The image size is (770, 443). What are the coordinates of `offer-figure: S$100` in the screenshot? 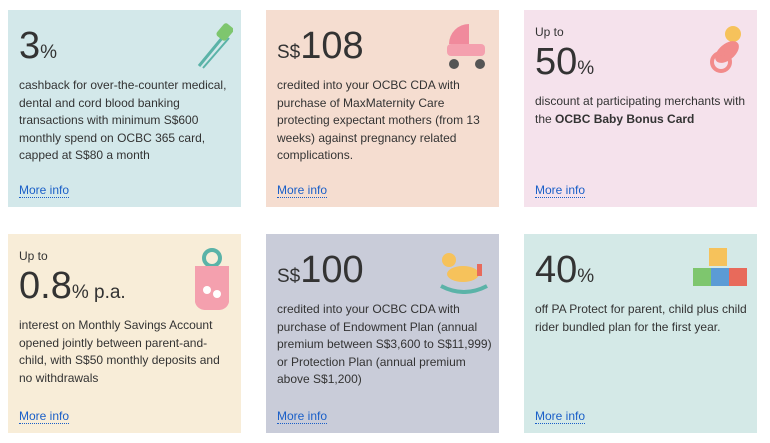 It's located at (383, 273).